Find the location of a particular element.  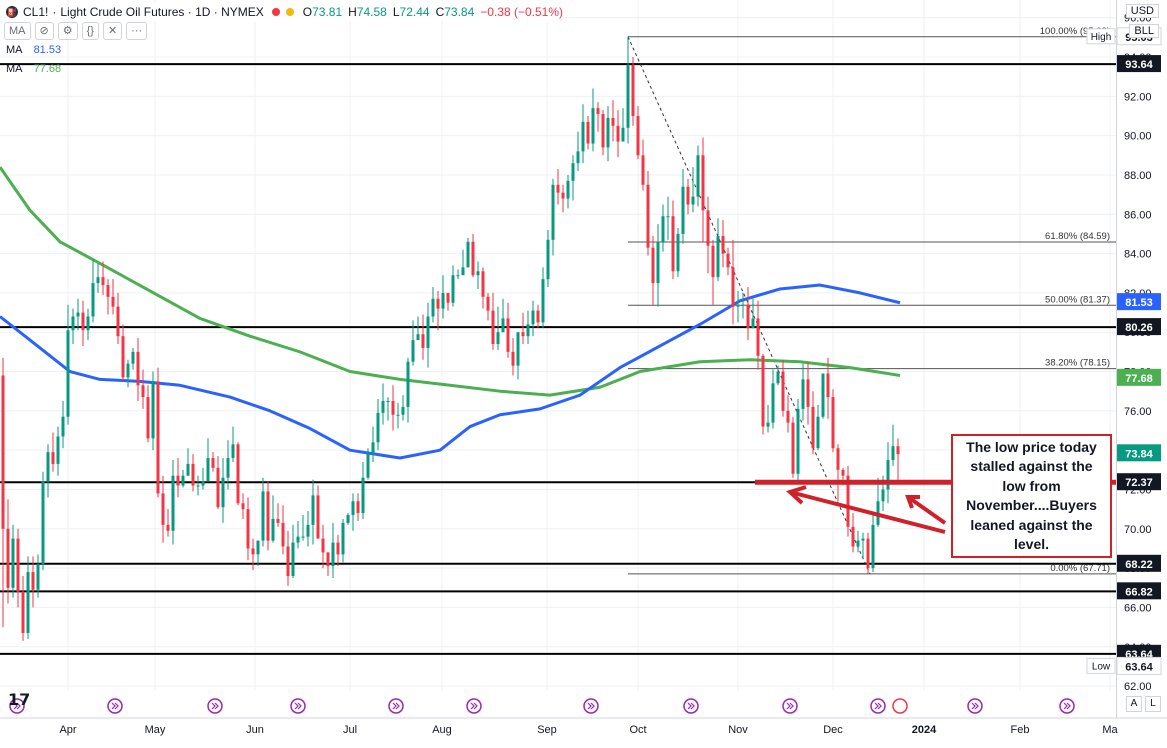

change-value: −0.38 (−0.51%) is located at coordinates (521, 12).